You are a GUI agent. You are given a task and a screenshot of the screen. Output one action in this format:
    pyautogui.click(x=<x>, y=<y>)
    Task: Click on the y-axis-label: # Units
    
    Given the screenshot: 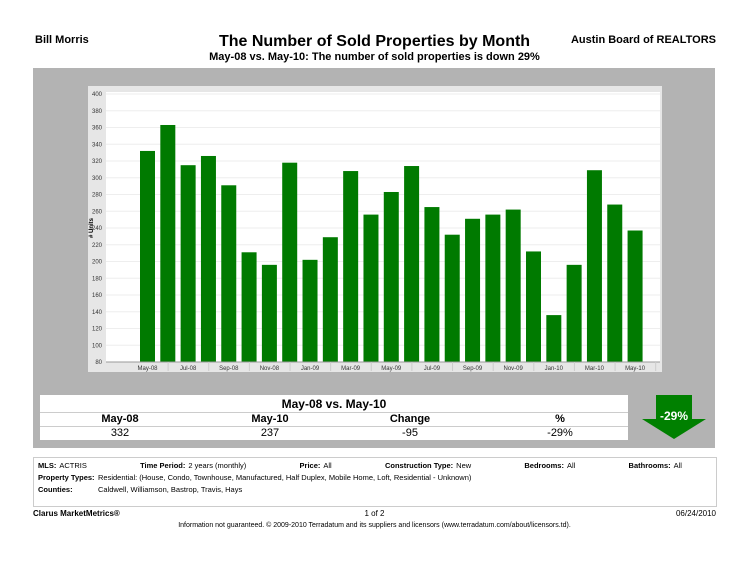 What is the action you would take?
    pyautogui.click(x=92, y=227)
    